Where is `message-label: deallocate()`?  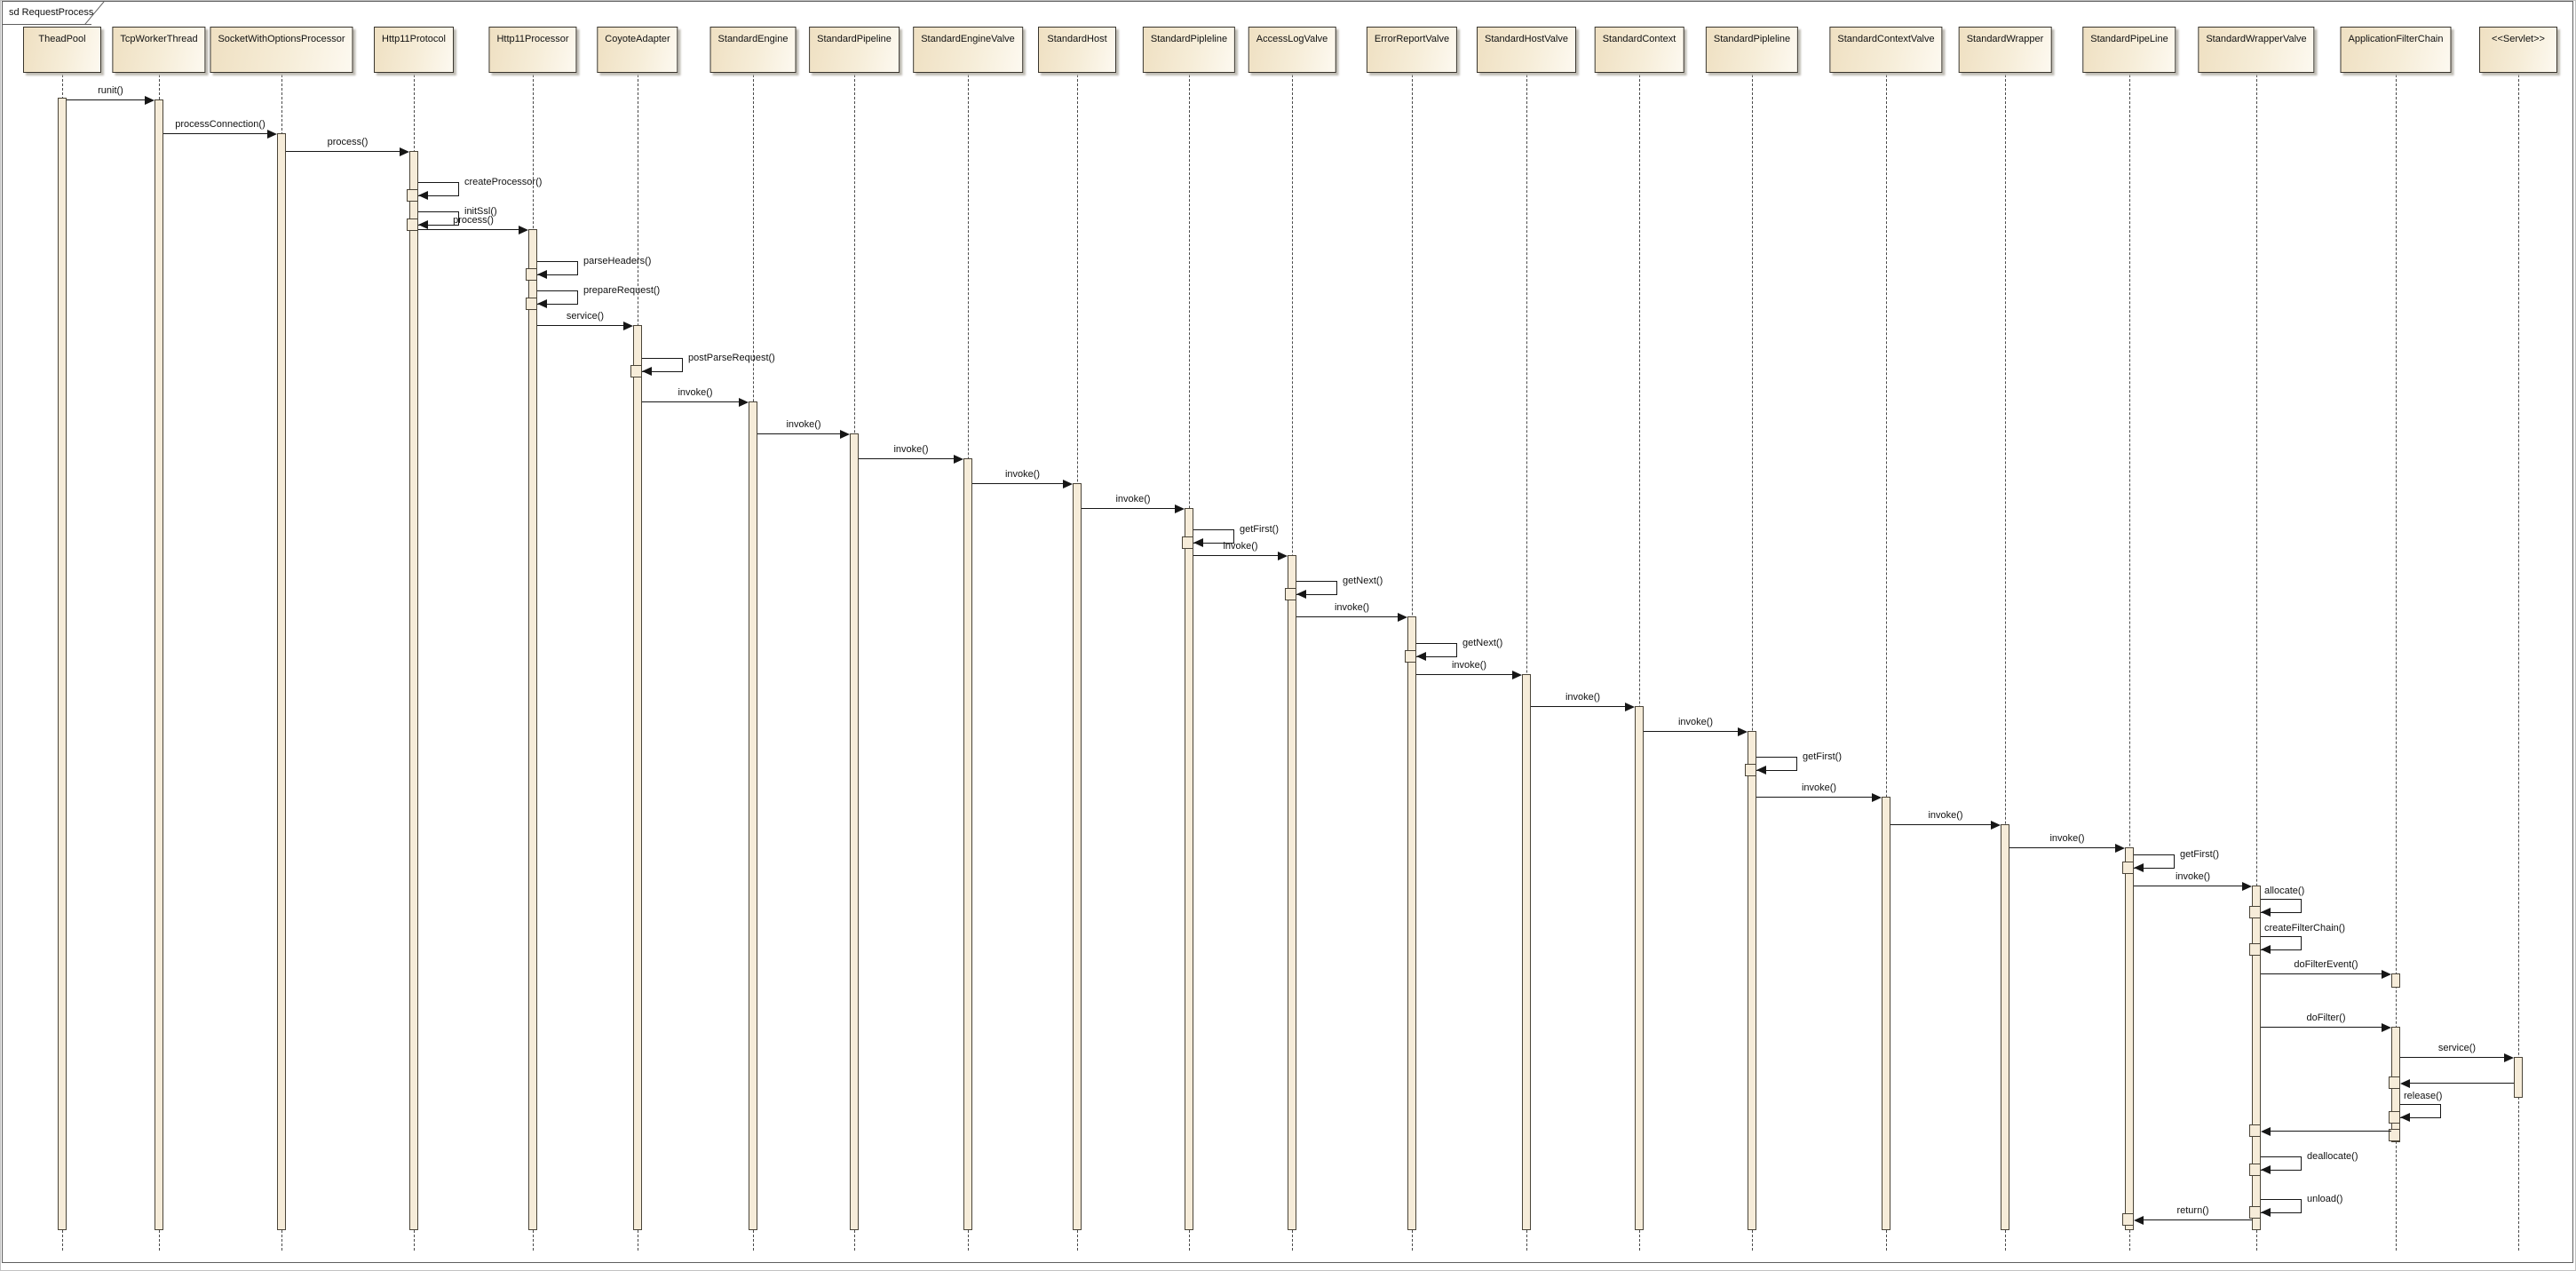 message-label: deallocate() is located at coordinates (2333, 1157).